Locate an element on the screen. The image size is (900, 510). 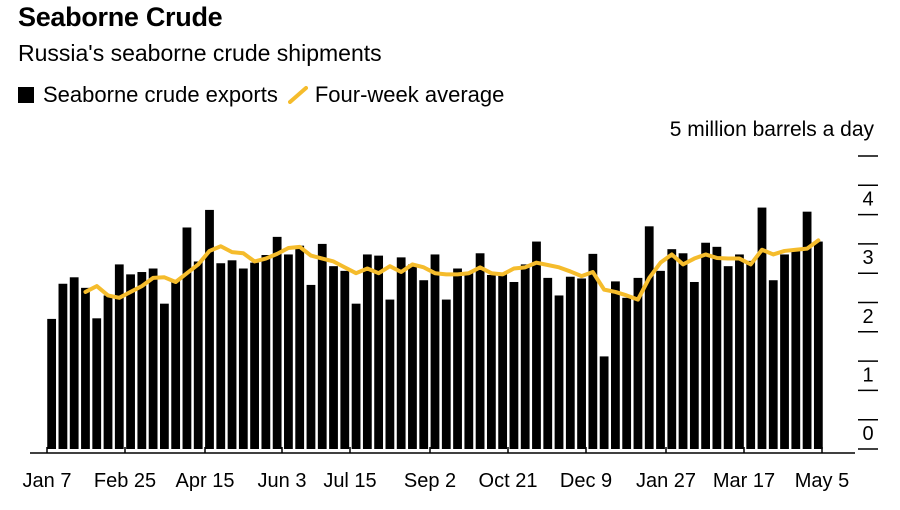
x-tick-label: Feb 25 is located at coordinates (125, 481).